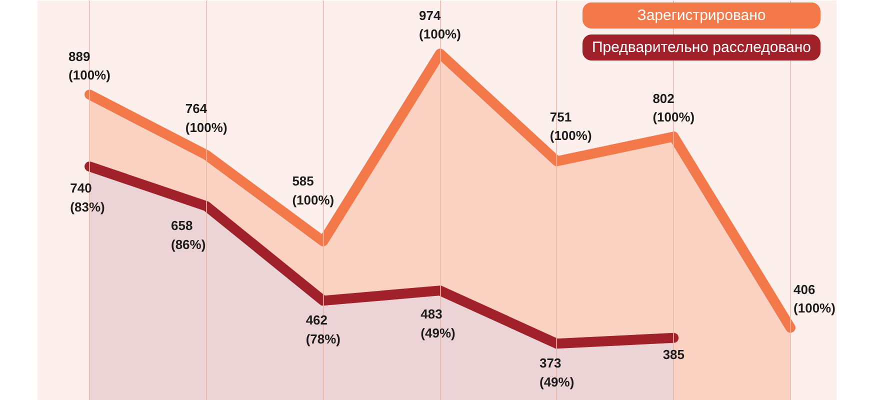 This screenshot has height=400, width=870. I want to click on text: Предварительно расследовано, so click(701, 47).